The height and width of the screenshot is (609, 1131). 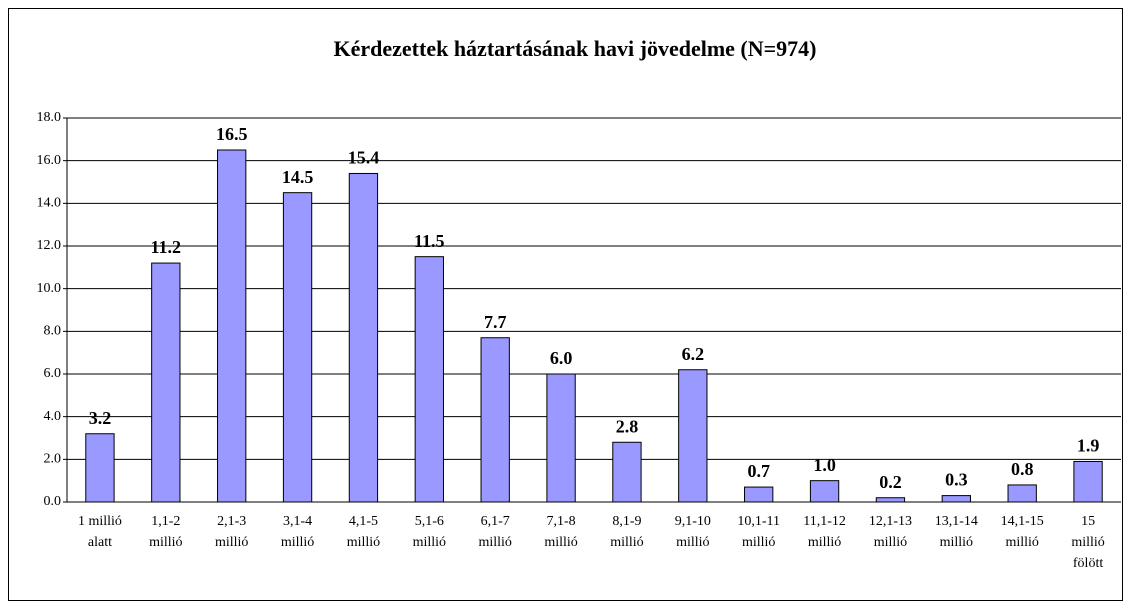 I want to click on x-tick-label: 7,1-8, so click(x=560, y=521).